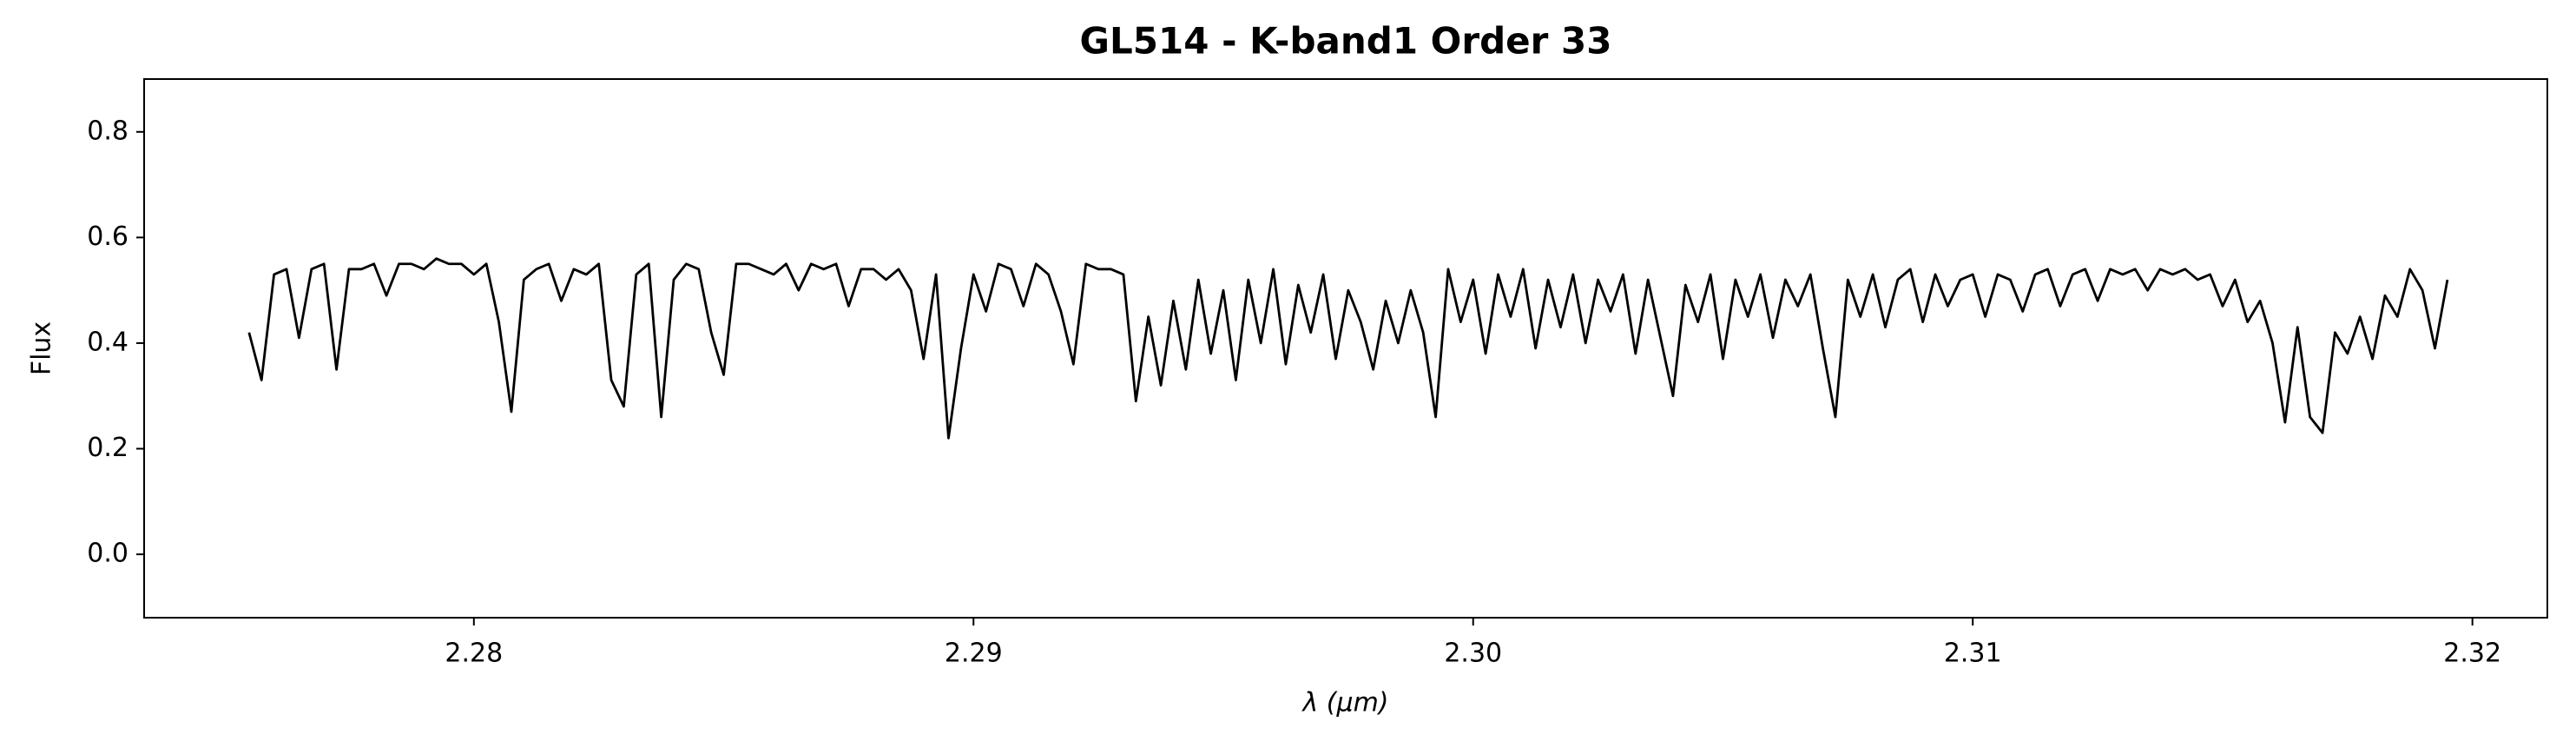 This screenshot has height=748, width=2576. I want to click on y-tick-label: 0.2, so click(107, 448).